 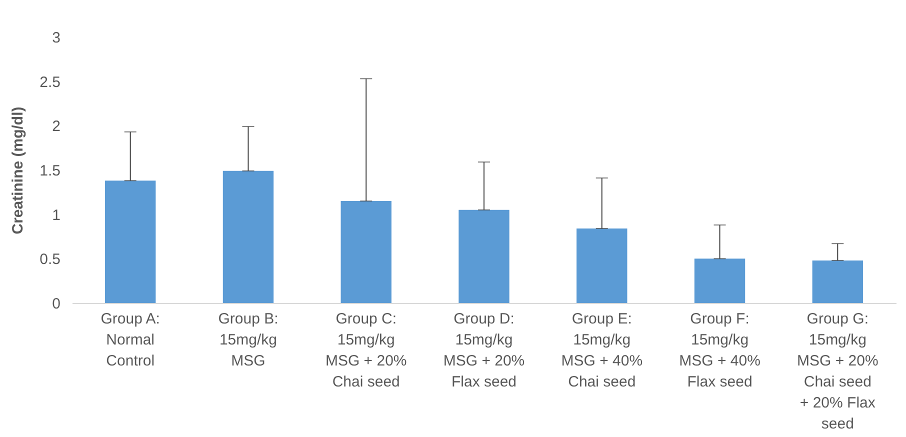 What do you see at coordinates (719, 350) in the screenshot?
I see `x-tick-label: Group F: 15mg/kg MSG + 40% Flax seed` at bounding box center [719, 350].